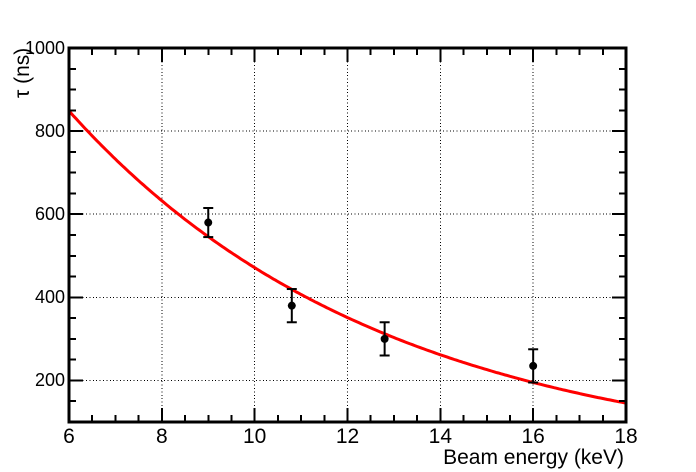 Image resolution: width=696 pixels, height=472 pixels. What do you see at coordinates (49, 297) in the screenshot?
I see `y-tick-label: 400` at bounding box center [49, 297].